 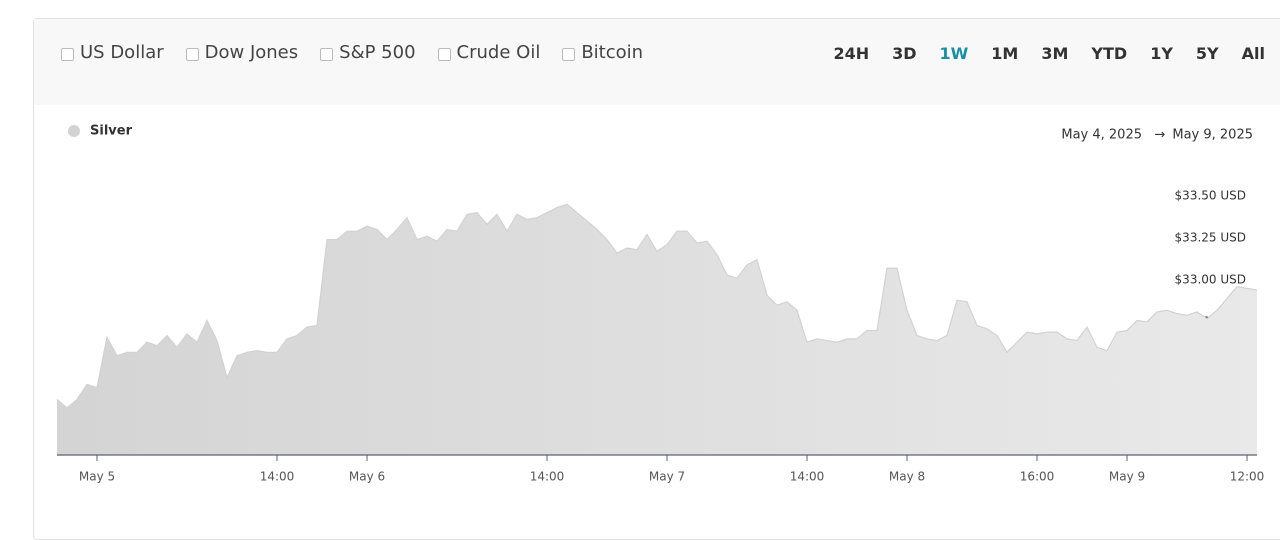 I want to click on range-button: YTD, so click(x=1109, y=53).